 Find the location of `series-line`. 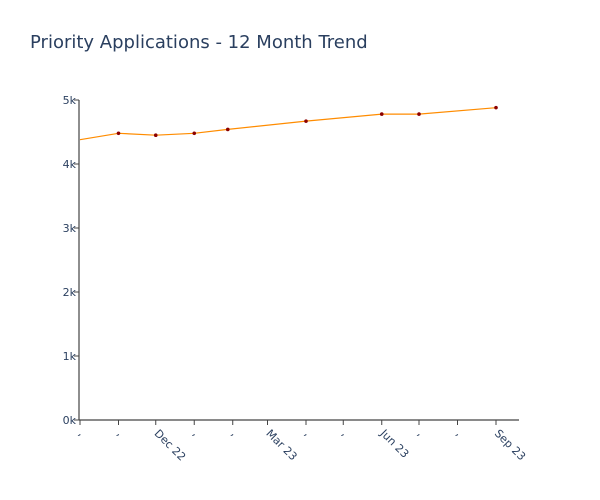

series-line is located at coordinates (288, 124).